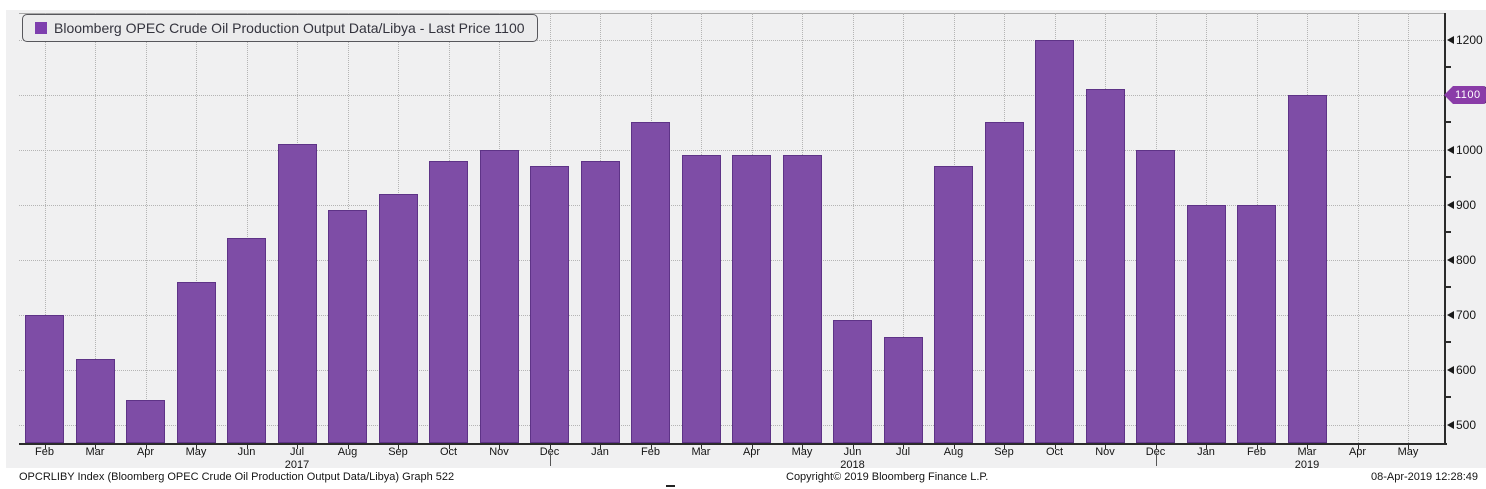  I want to click on x-label-15: May, so click(802, 452).